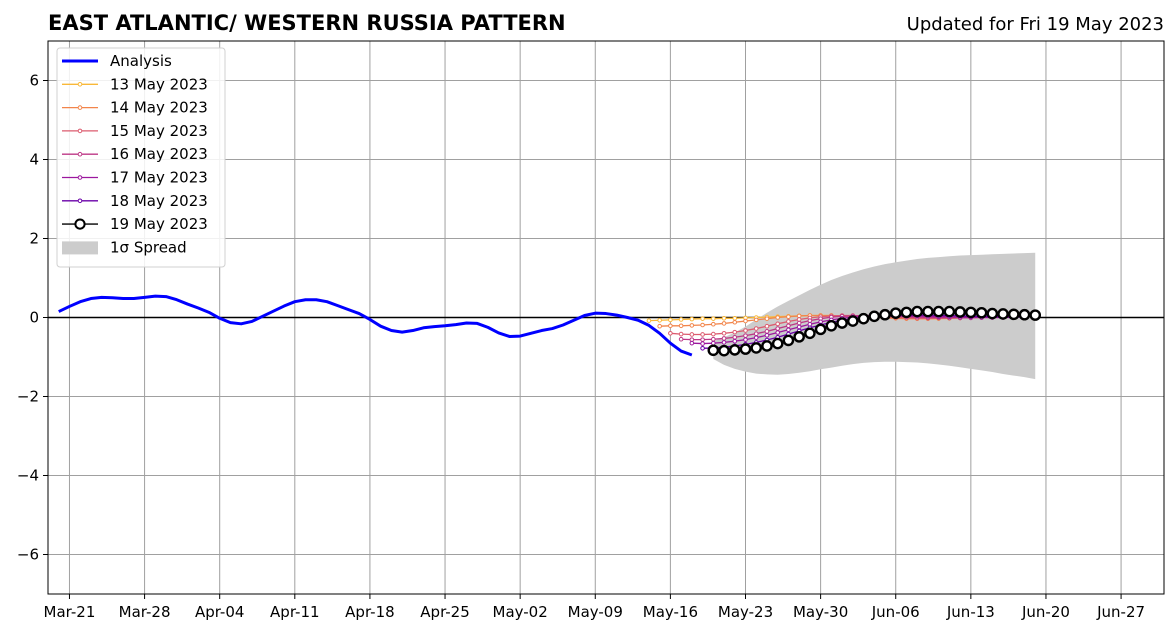  Describe the element at coordinates (370, 612) in the screenshot. I see `x-tick-label: Apr-18` at that location.